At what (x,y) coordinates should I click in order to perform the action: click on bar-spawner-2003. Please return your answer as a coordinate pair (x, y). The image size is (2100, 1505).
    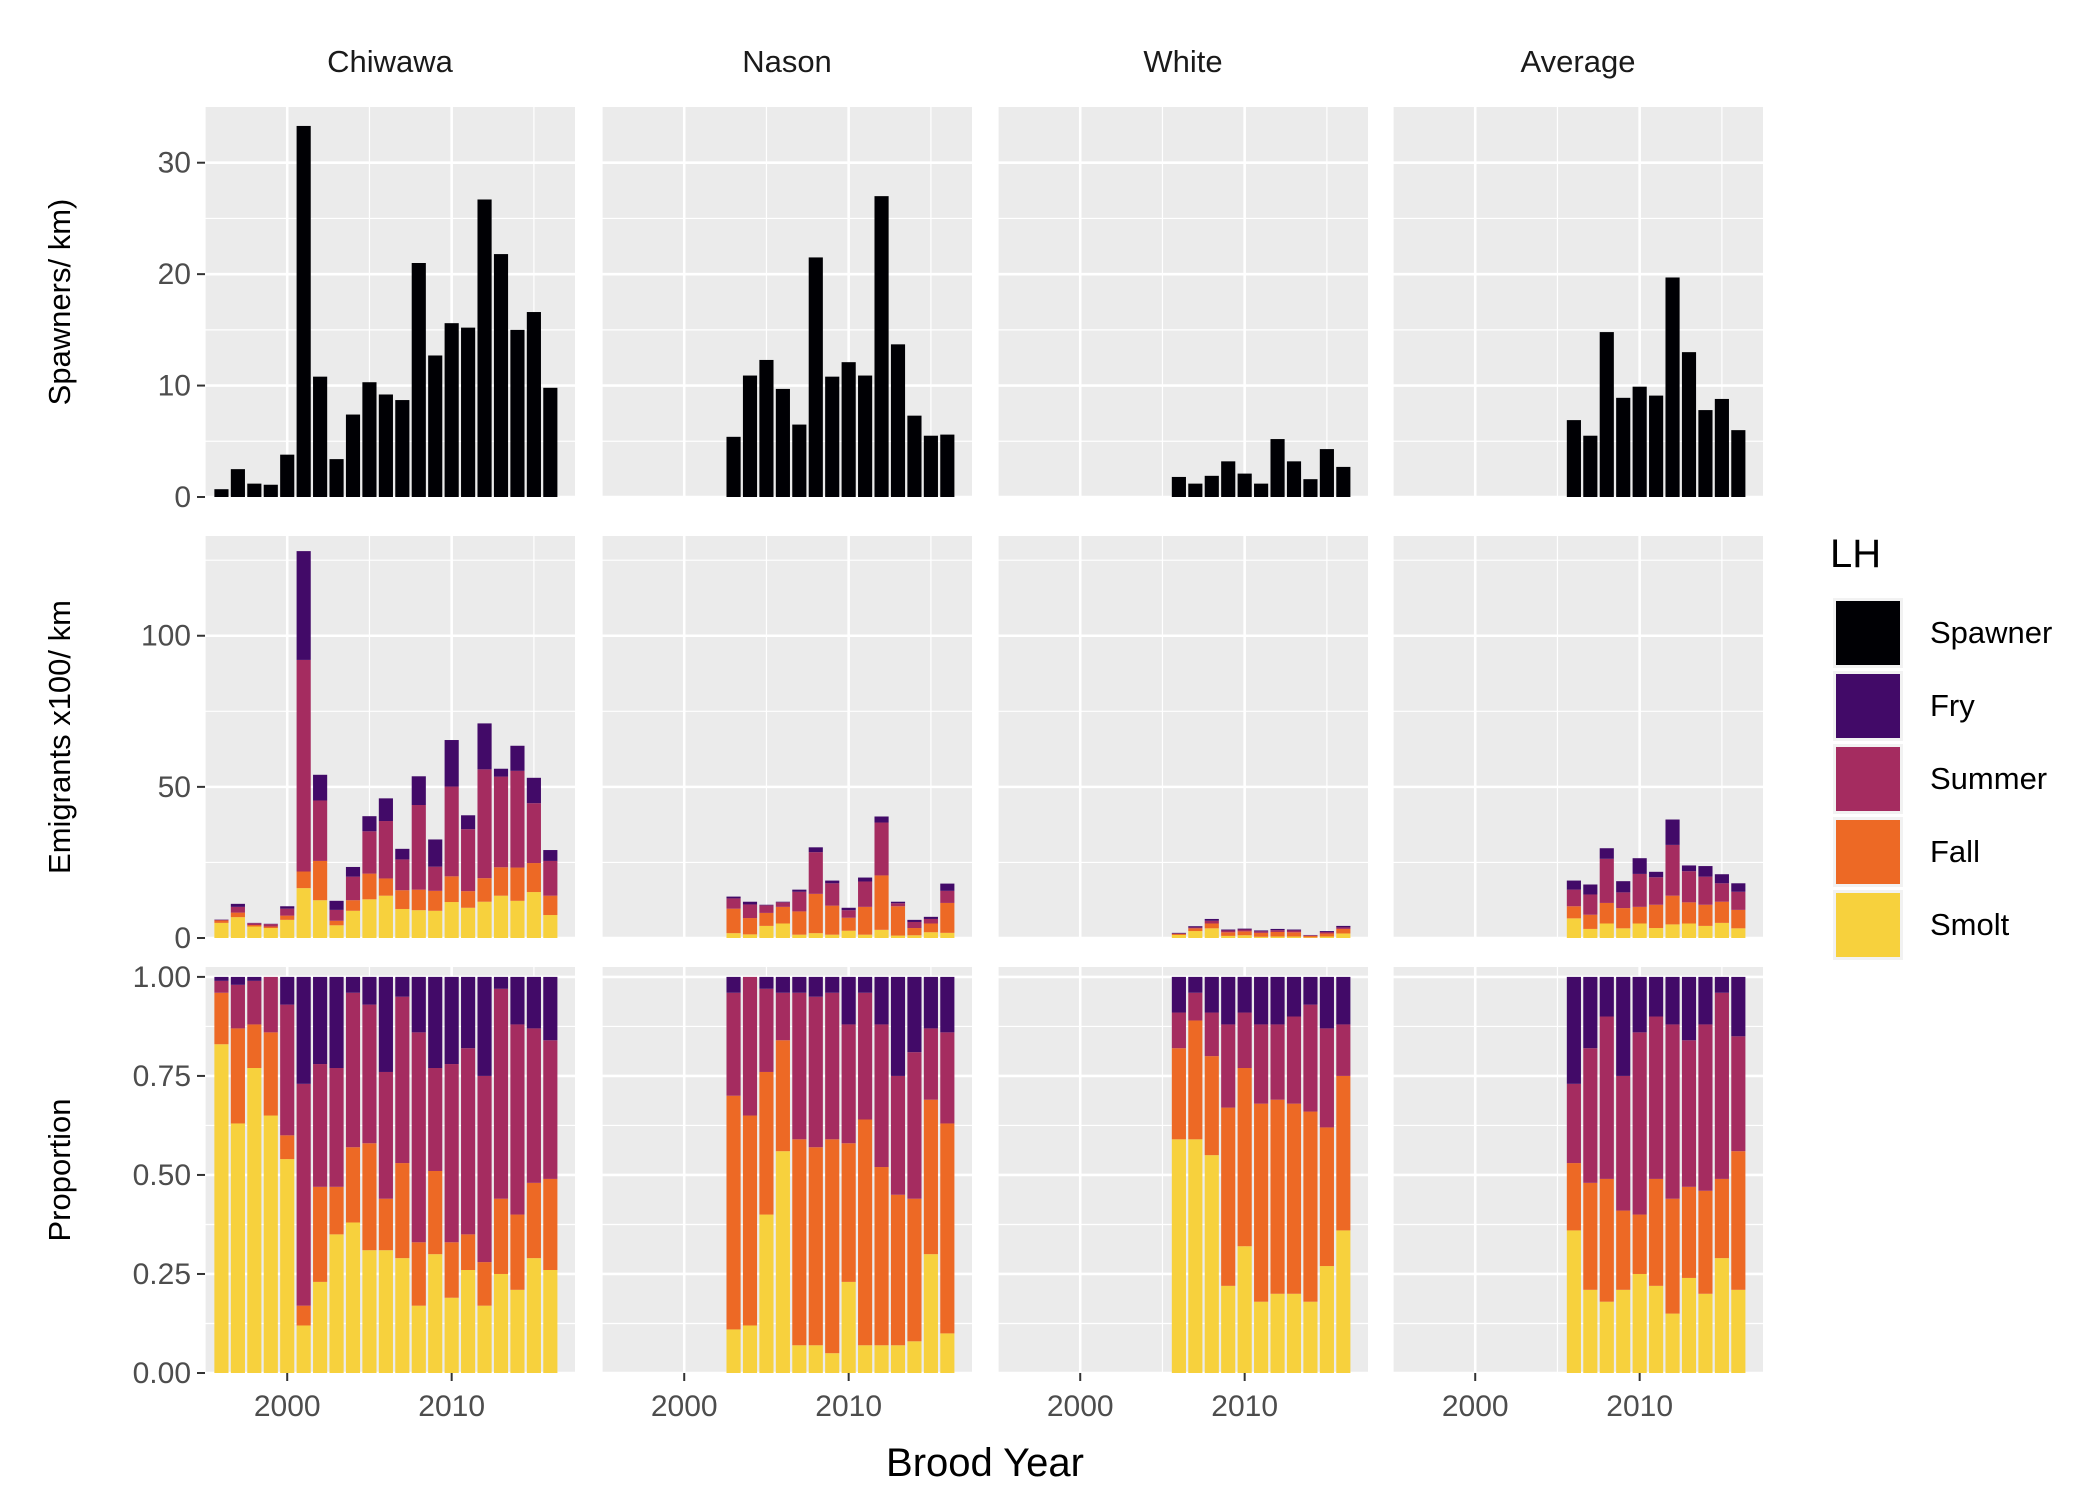
    Looking at the image, I should click on (336, 478).